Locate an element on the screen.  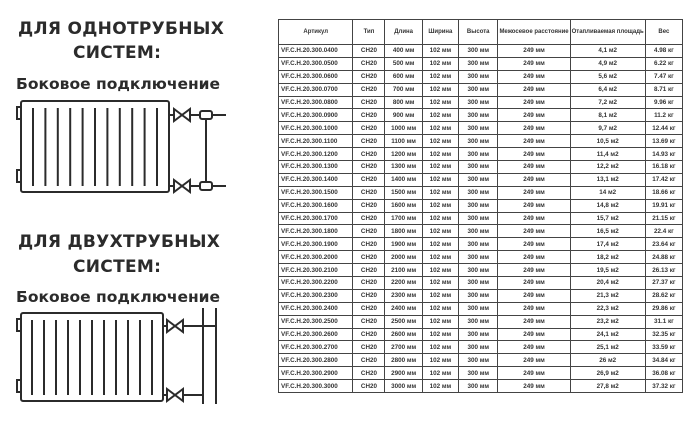
table-cell: 34.84 кг is located at coordinates (664, 360).